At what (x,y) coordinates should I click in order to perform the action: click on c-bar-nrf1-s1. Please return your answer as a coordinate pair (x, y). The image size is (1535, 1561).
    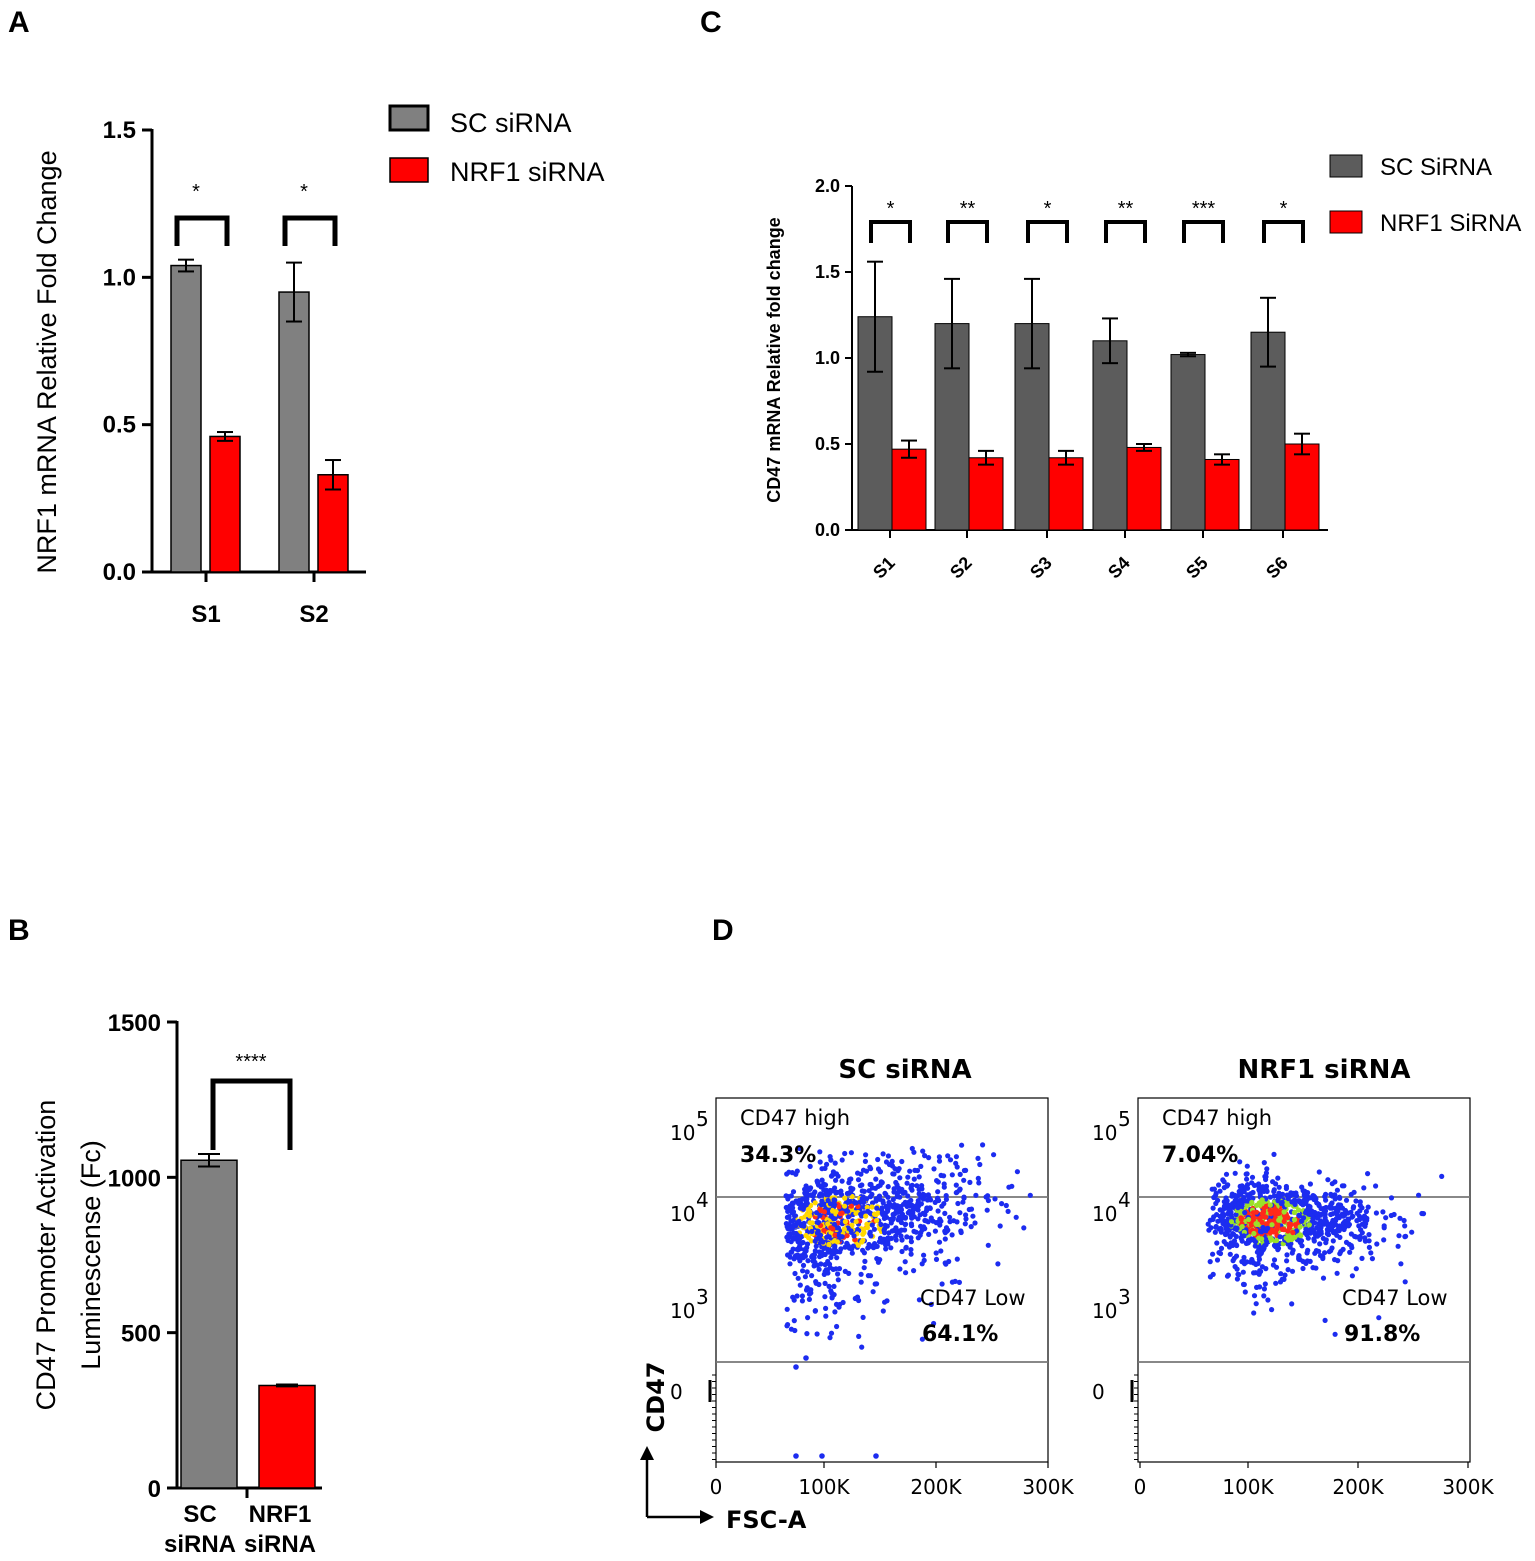
    Looking at the image, I should click on (909, 489).